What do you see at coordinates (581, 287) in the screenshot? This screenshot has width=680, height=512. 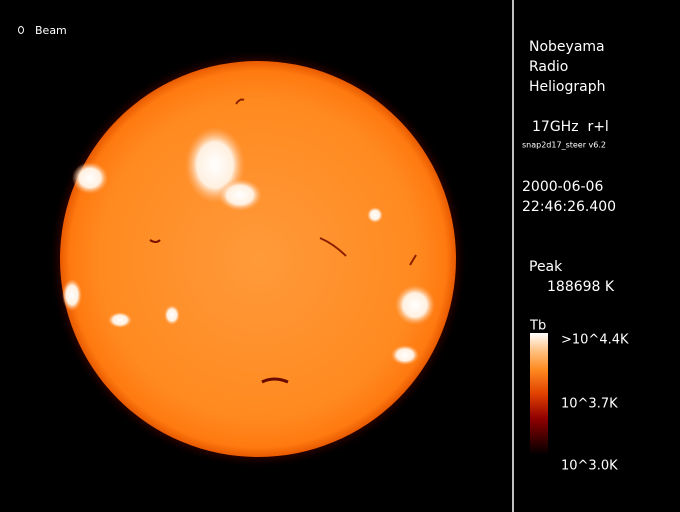 I see `peak-value: 188698 K` at bounding box center [581, 287].